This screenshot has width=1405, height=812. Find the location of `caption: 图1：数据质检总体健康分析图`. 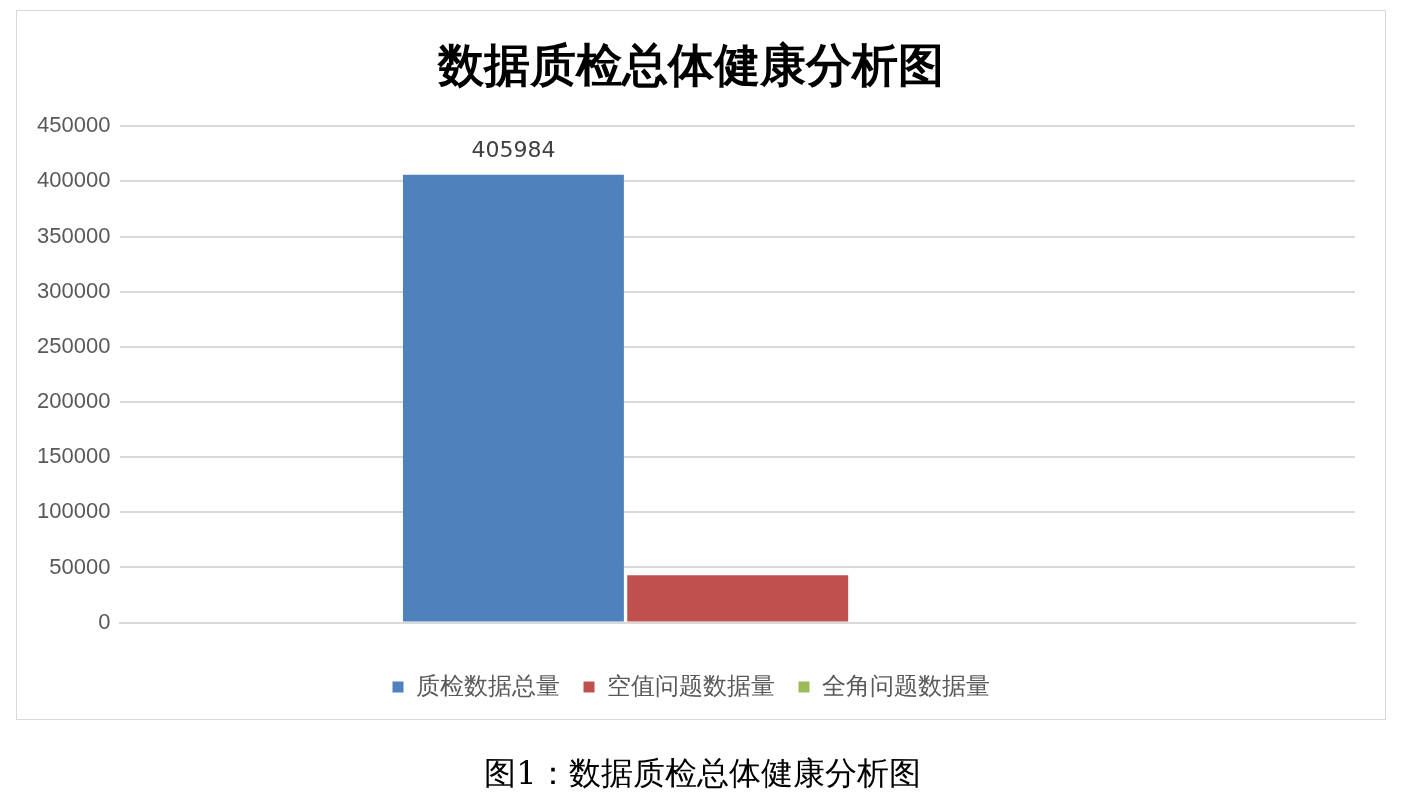

caption: 图1：数据质检总体健康分析图 is located at coordinates (702, 773).